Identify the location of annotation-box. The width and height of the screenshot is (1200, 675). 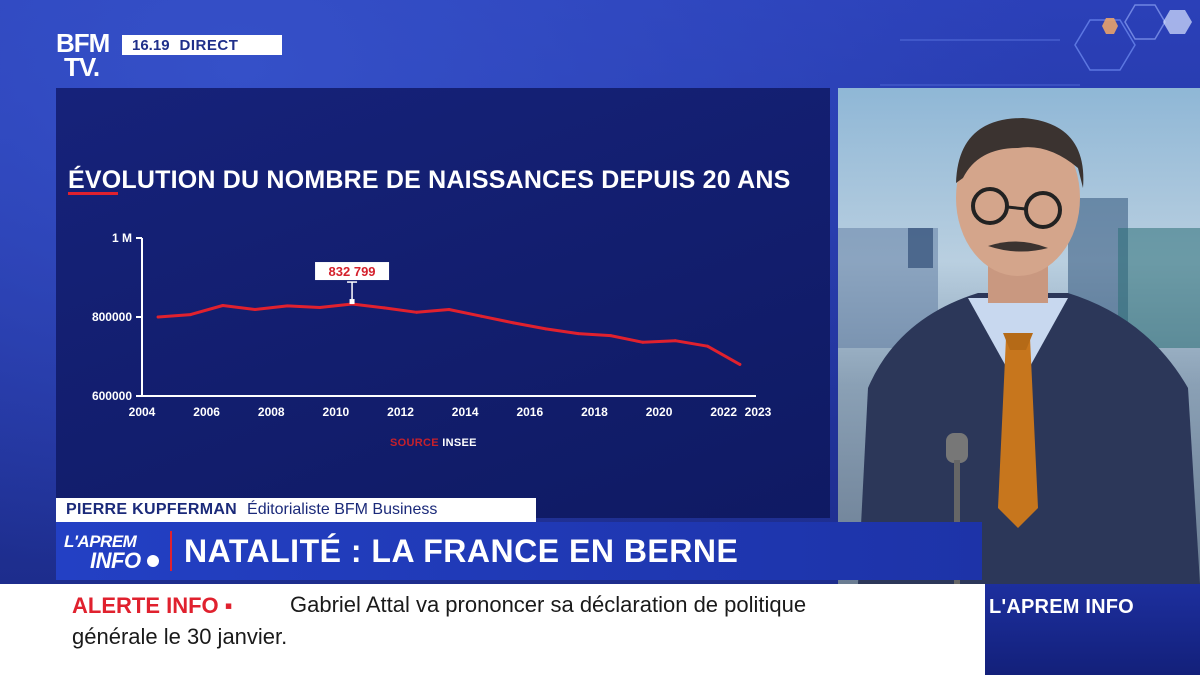
(352, 271).